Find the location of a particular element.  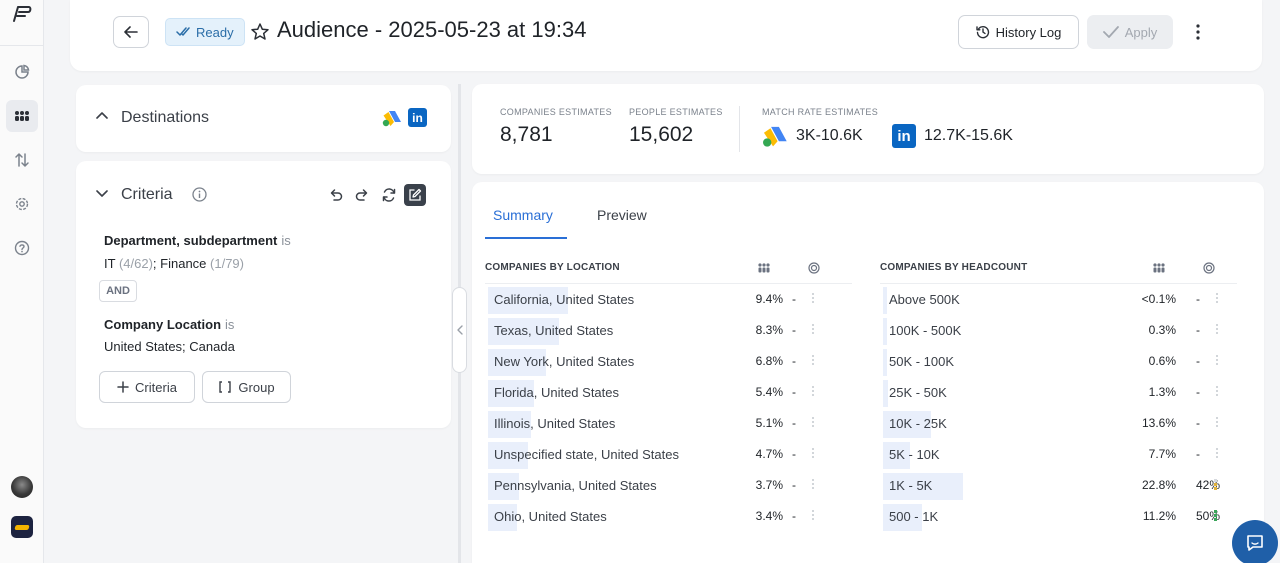

row-percent: 7.7% is located at coordinates (1162, 454).